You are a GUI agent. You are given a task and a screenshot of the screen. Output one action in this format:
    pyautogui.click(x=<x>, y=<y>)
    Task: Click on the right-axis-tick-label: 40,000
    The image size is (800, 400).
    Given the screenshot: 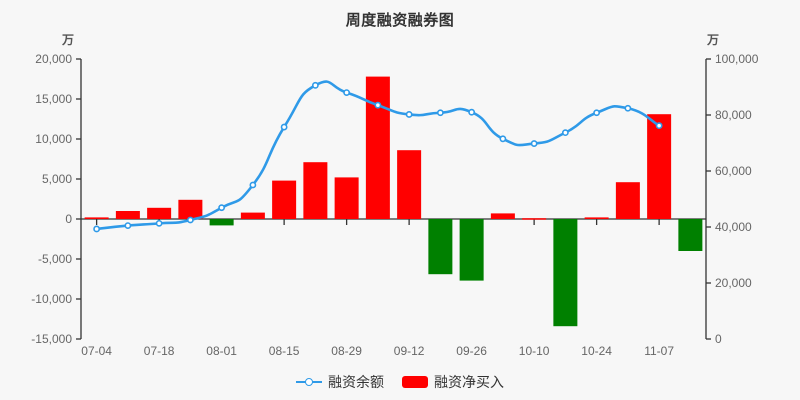 What is the action you would take?
    pyautogui.click(x=733, y=227)
    